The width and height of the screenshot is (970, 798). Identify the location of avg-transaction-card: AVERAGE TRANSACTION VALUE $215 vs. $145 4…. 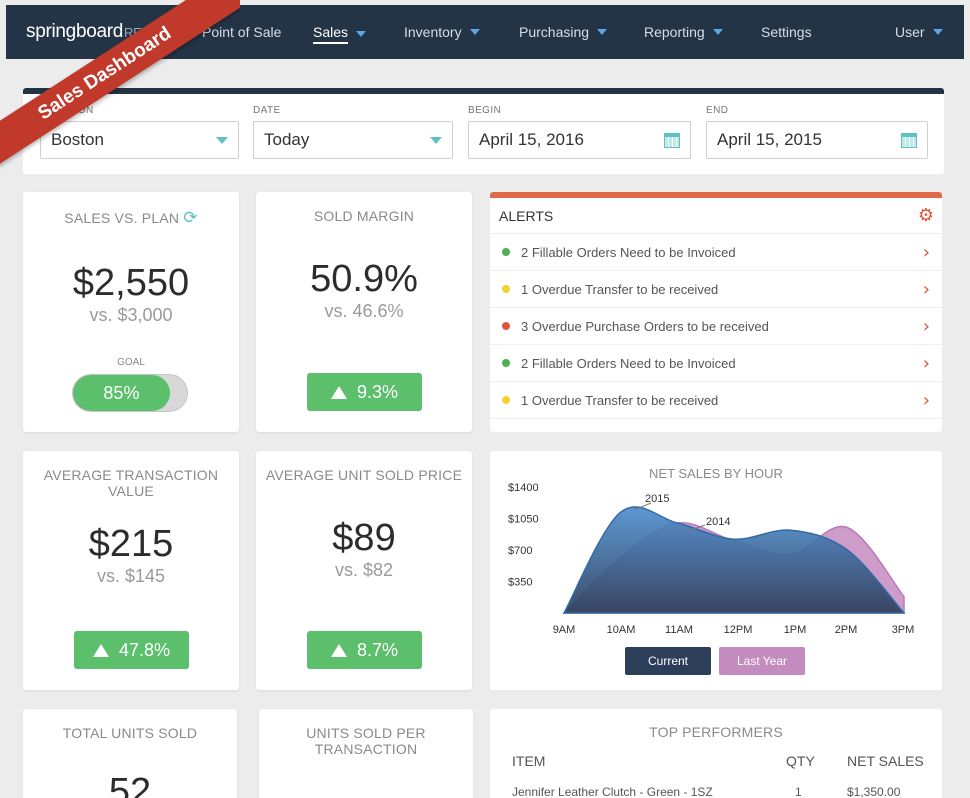
(131, 570).